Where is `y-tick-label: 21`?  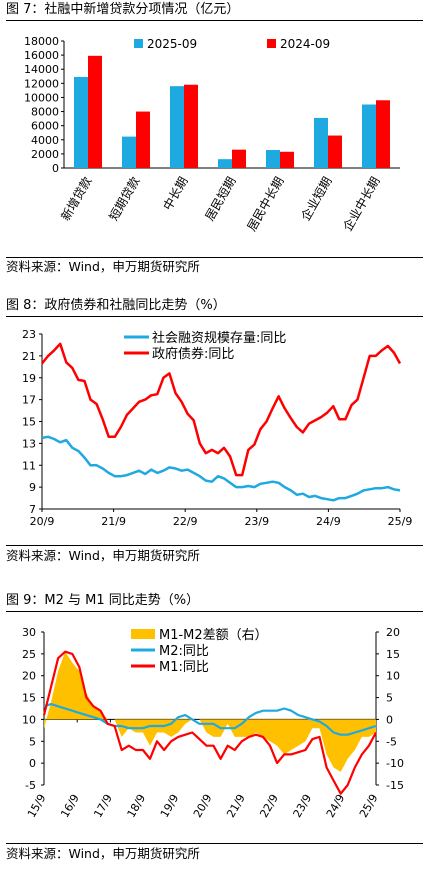 y-tick-label: 21 is located at coordinates (29, 356).